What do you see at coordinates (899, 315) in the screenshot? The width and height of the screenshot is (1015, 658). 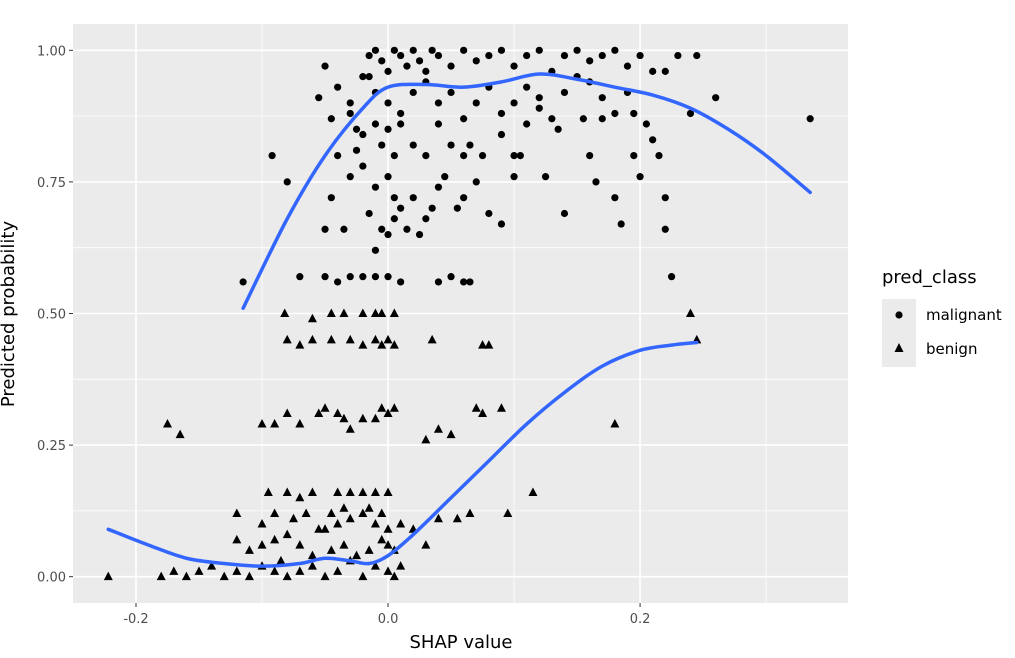 I see `legend-symbol-circle` at bounding box center [899, 315].